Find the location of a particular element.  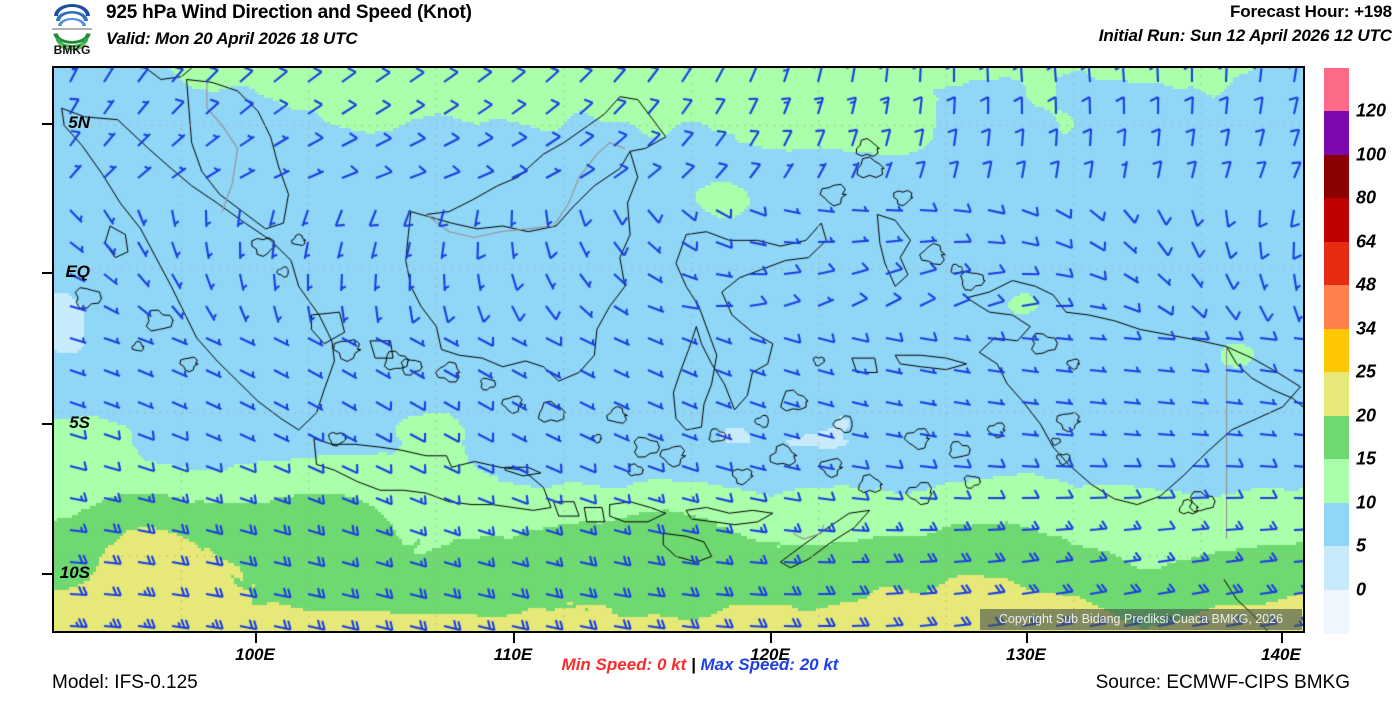

x-axis-label: 130E is located at coordinates (1026, 654).